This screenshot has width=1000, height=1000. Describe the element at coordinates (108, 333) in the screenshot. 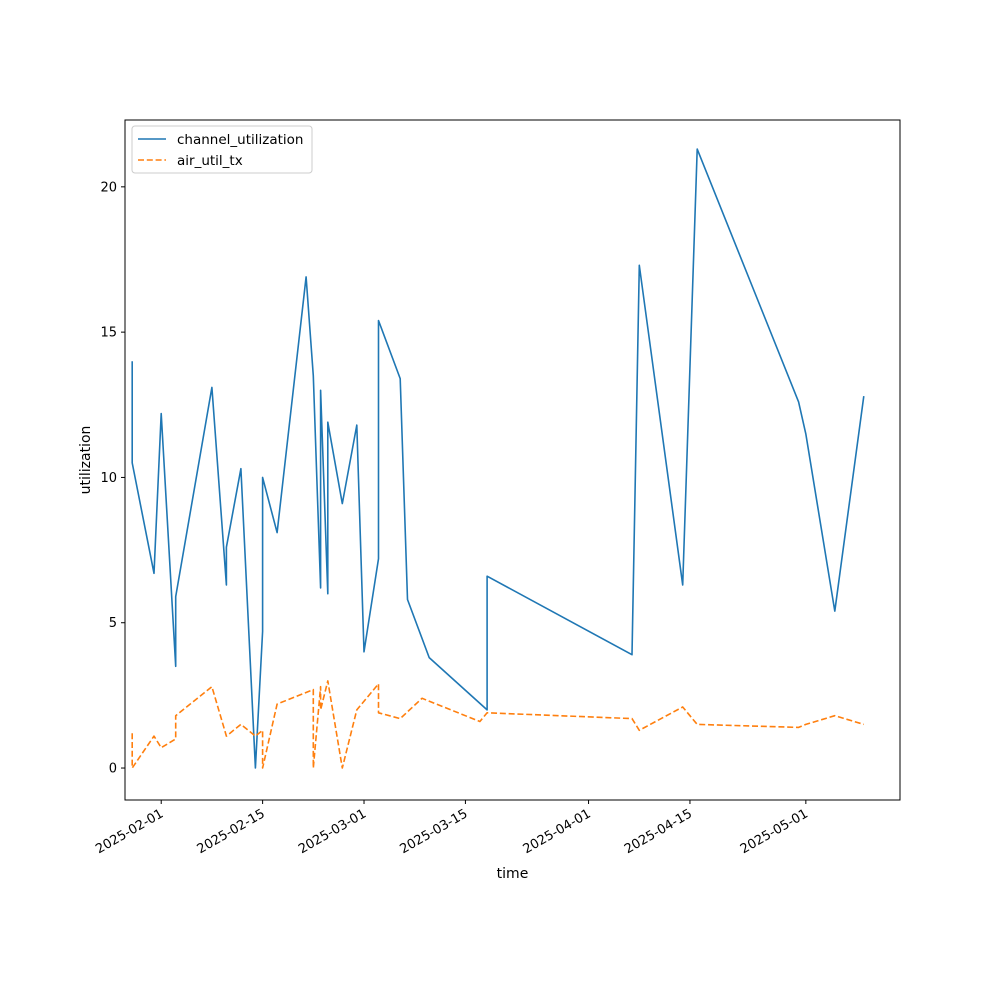

I see `y-tick-label: 15` at that location.